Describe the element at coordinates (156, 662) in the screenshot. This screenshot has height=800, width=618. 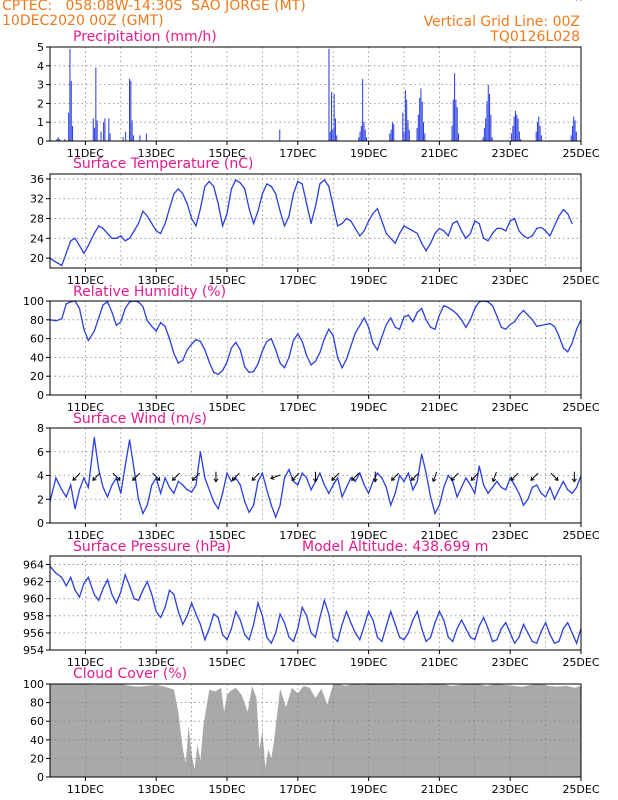
I see `pressure-xtick-label: 13DEC` at that location.